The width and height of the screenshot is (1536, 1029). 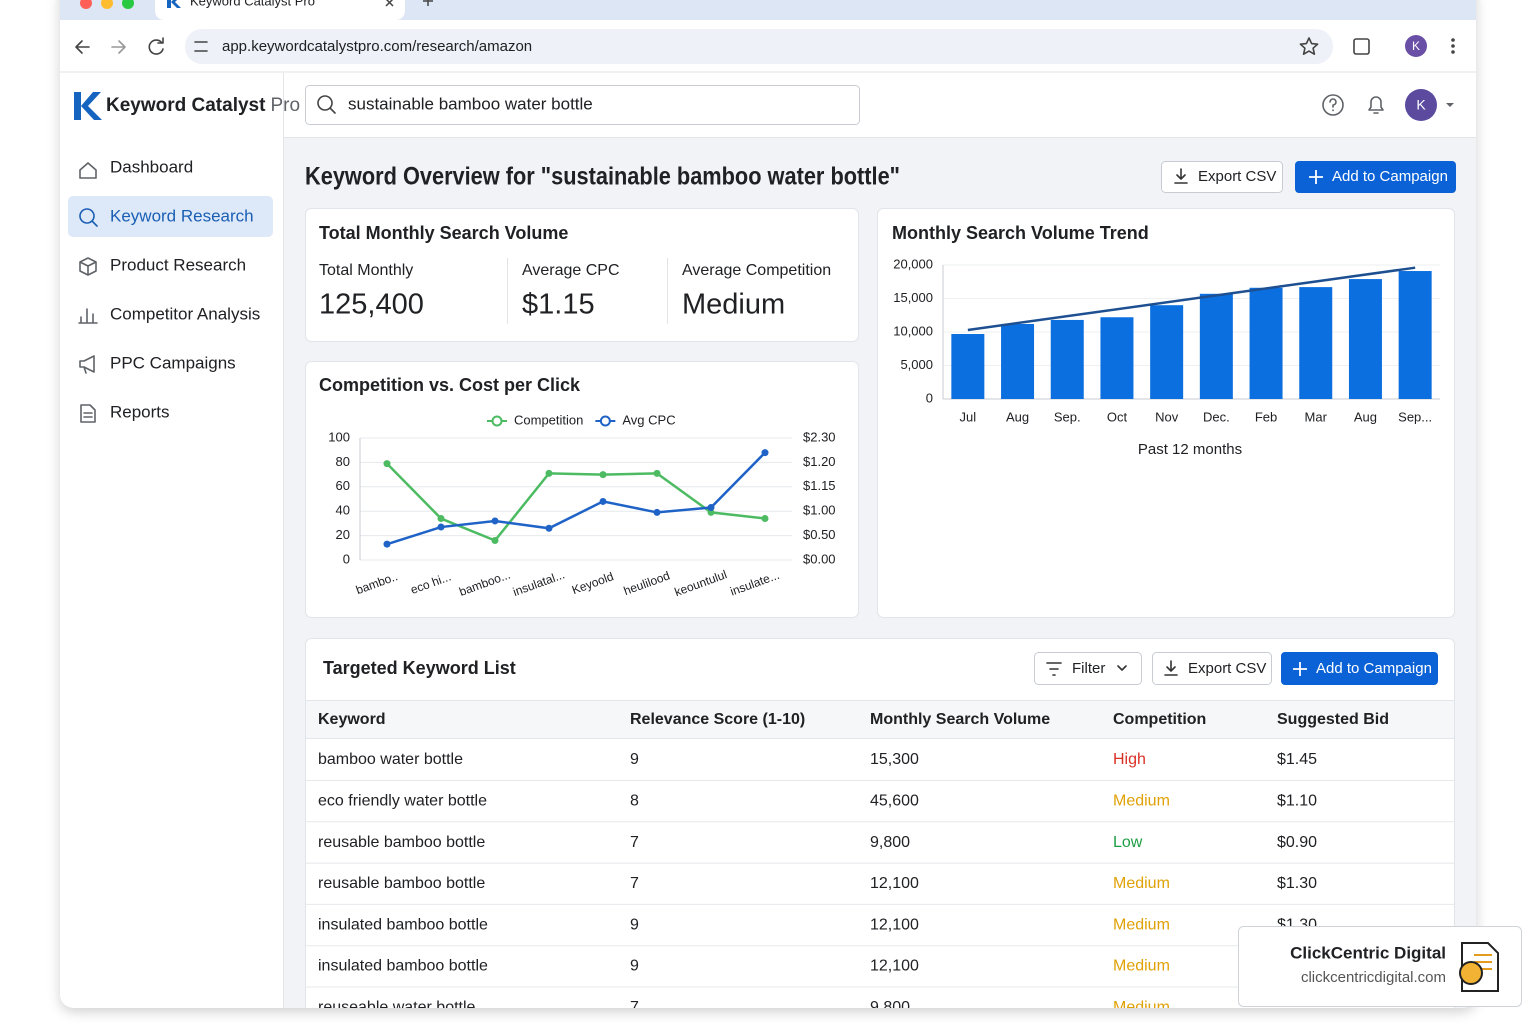 What do you see at coordinates (1361, 46) in the screenshot?
I see `extensions-icon` at bounding box center [1361, 46].